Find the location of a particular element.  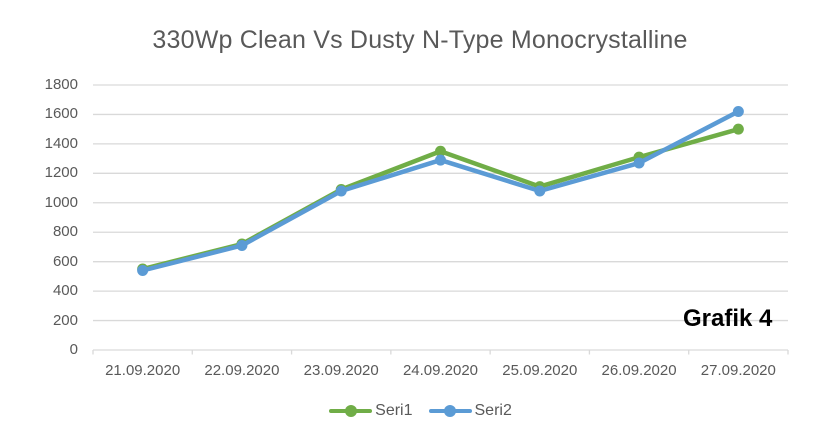

legend-label-seri1: Seri1 is located at coordinates (394, 410).